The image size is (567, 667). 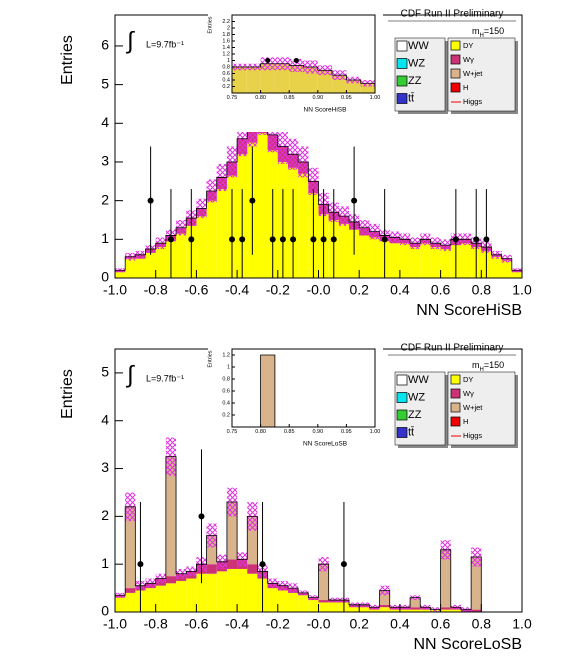 What do you see at coordinates (260, 98) in the screenshot?
I see `x-tick-label: 0.80` at bounding box center [260, 98].